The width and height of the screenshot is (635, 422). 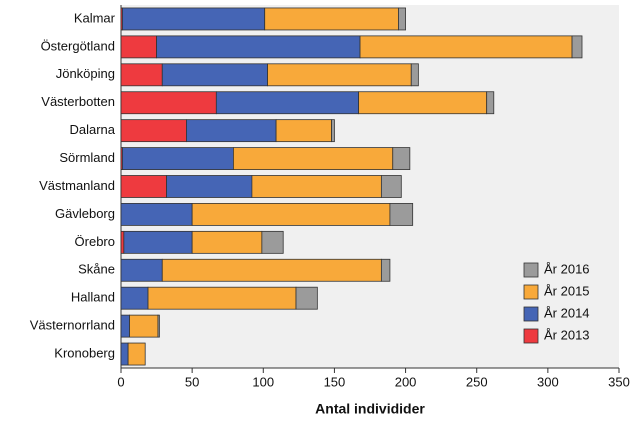 What do you see at coordinates (96, 269) in the screenshot?
I see `y-tick-label: Skåne` at bounding box center [96, 269].